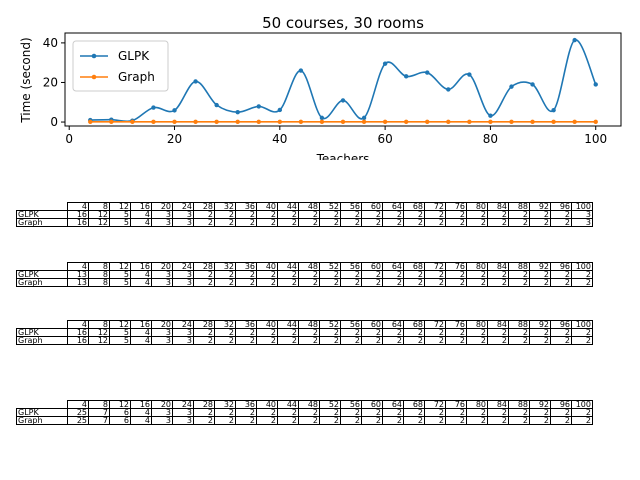 This screenshot has width=640, height=480. What do you see at coordinates (561, 324) in the screenshot?
I see `table-header-cell: 96` at bounding box center [561, 324].